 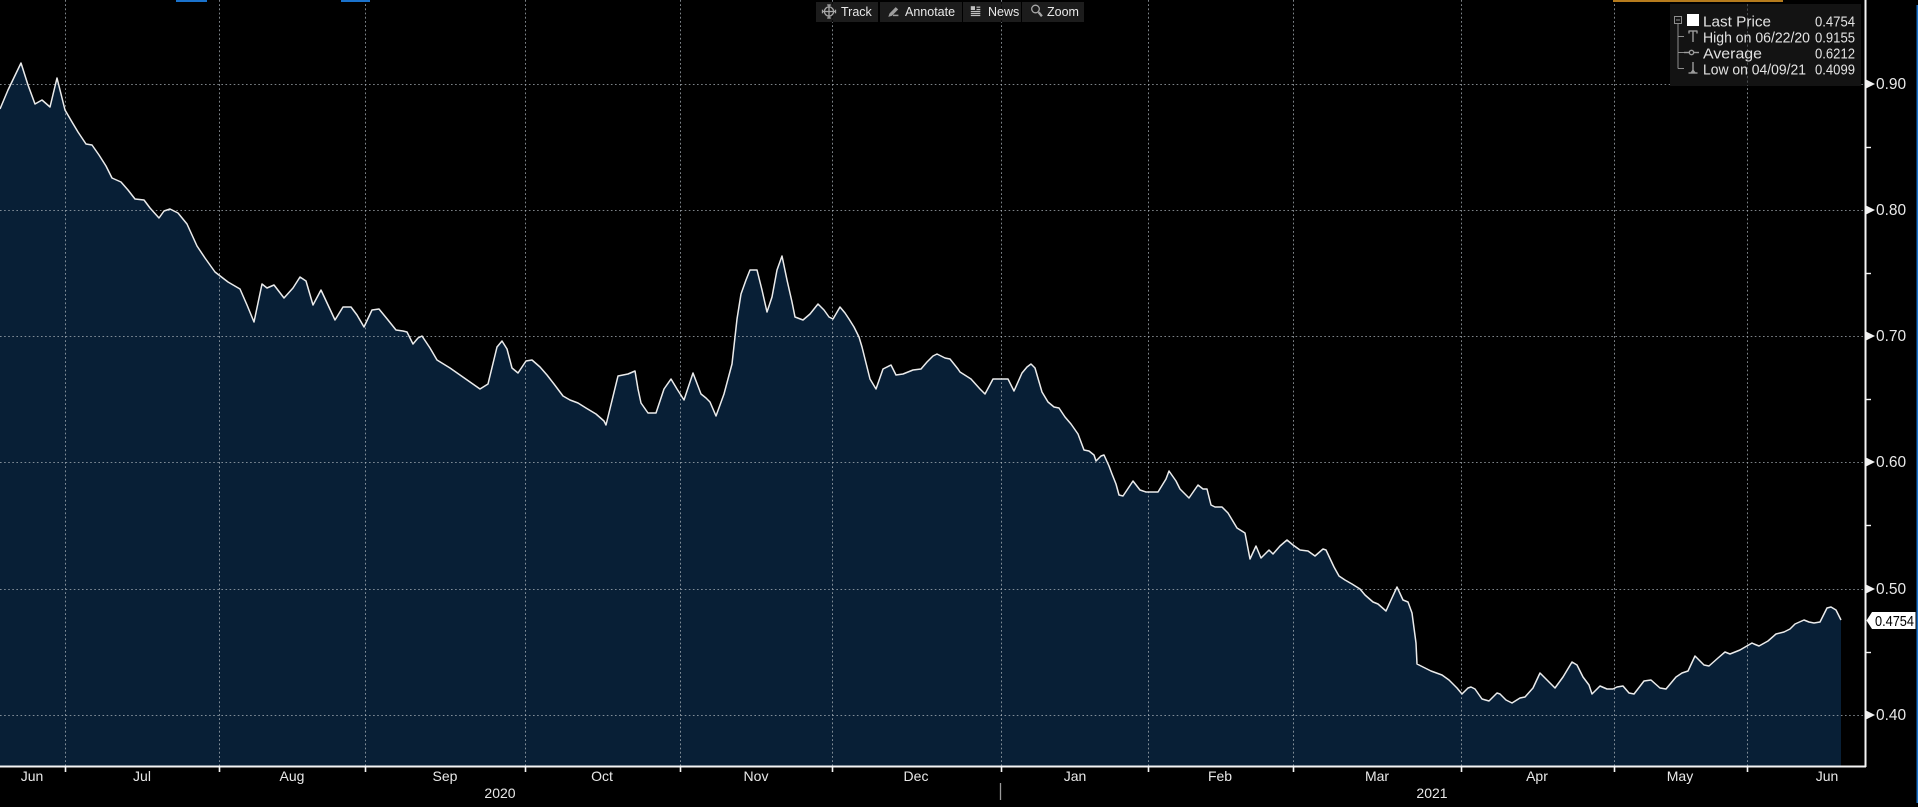 What do you see at coordinates (1537, 776) in the screenshot?
I see `svg-text: Apr` at bounding box center [1537, 776].